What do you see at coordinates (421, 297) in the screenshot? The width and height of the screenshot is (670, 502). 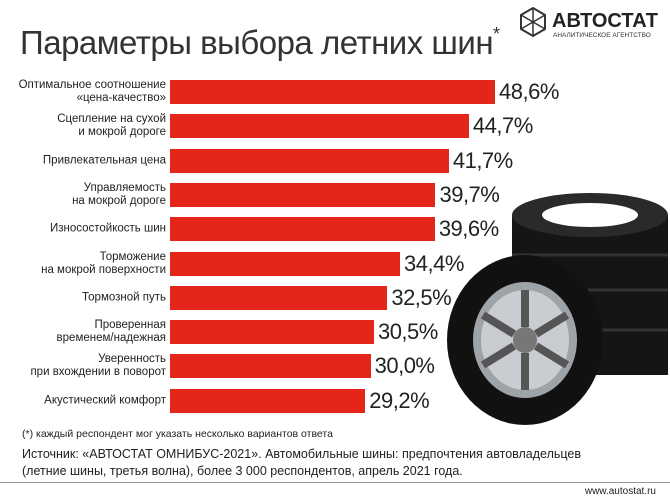 I see `value-label: 32,5%` at bounding box center [421, 297].